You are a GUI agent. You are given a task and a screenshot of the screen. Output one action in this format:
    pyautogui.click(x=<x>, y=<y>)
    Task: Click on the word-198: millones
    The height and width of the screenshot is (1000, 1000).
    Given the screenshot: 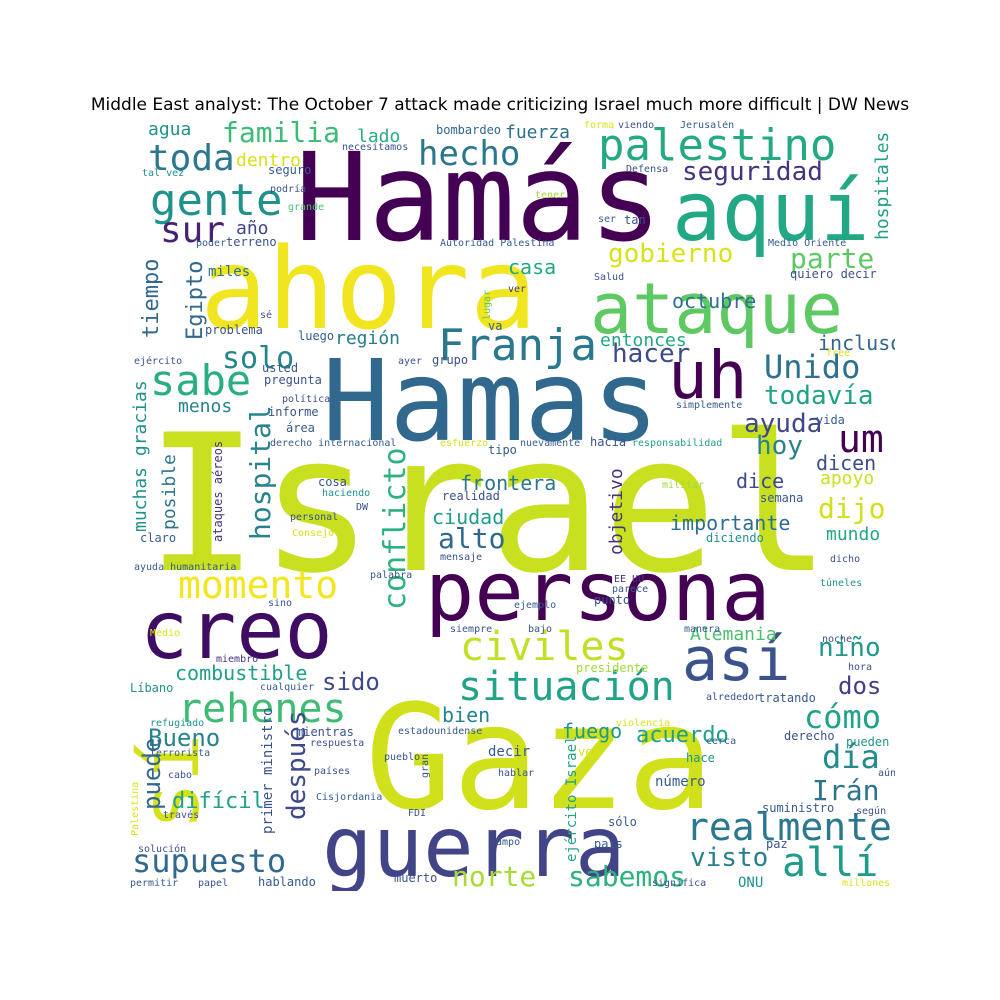 What is the action you would take?
    pyautogui.click(x=866, y=883)
    